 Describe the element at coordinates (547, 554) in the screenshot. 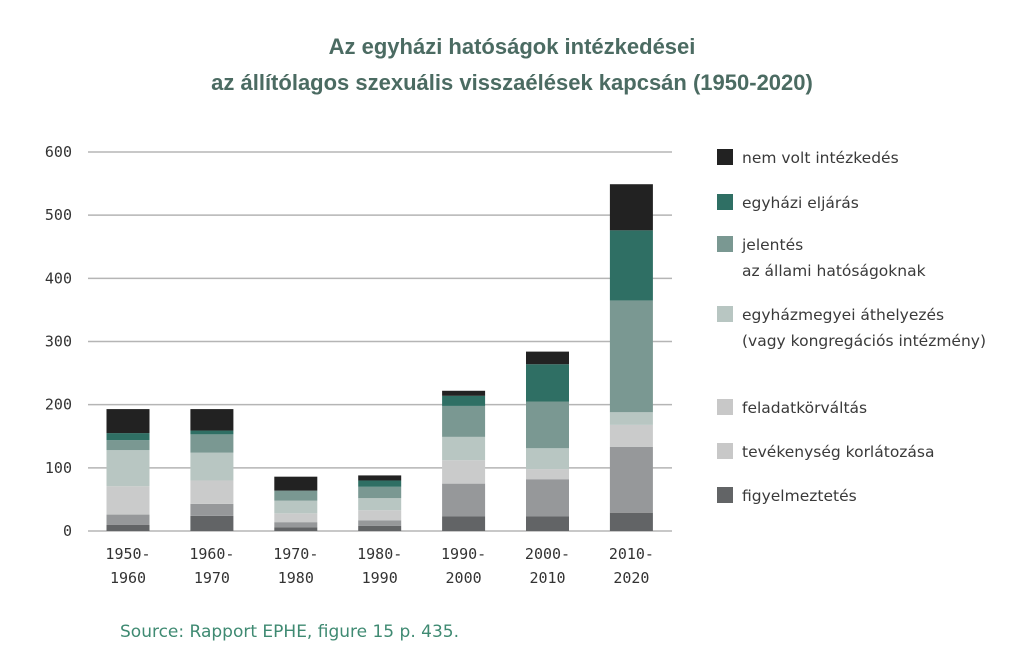

I see `x-tick-label: 2000-` at that location.